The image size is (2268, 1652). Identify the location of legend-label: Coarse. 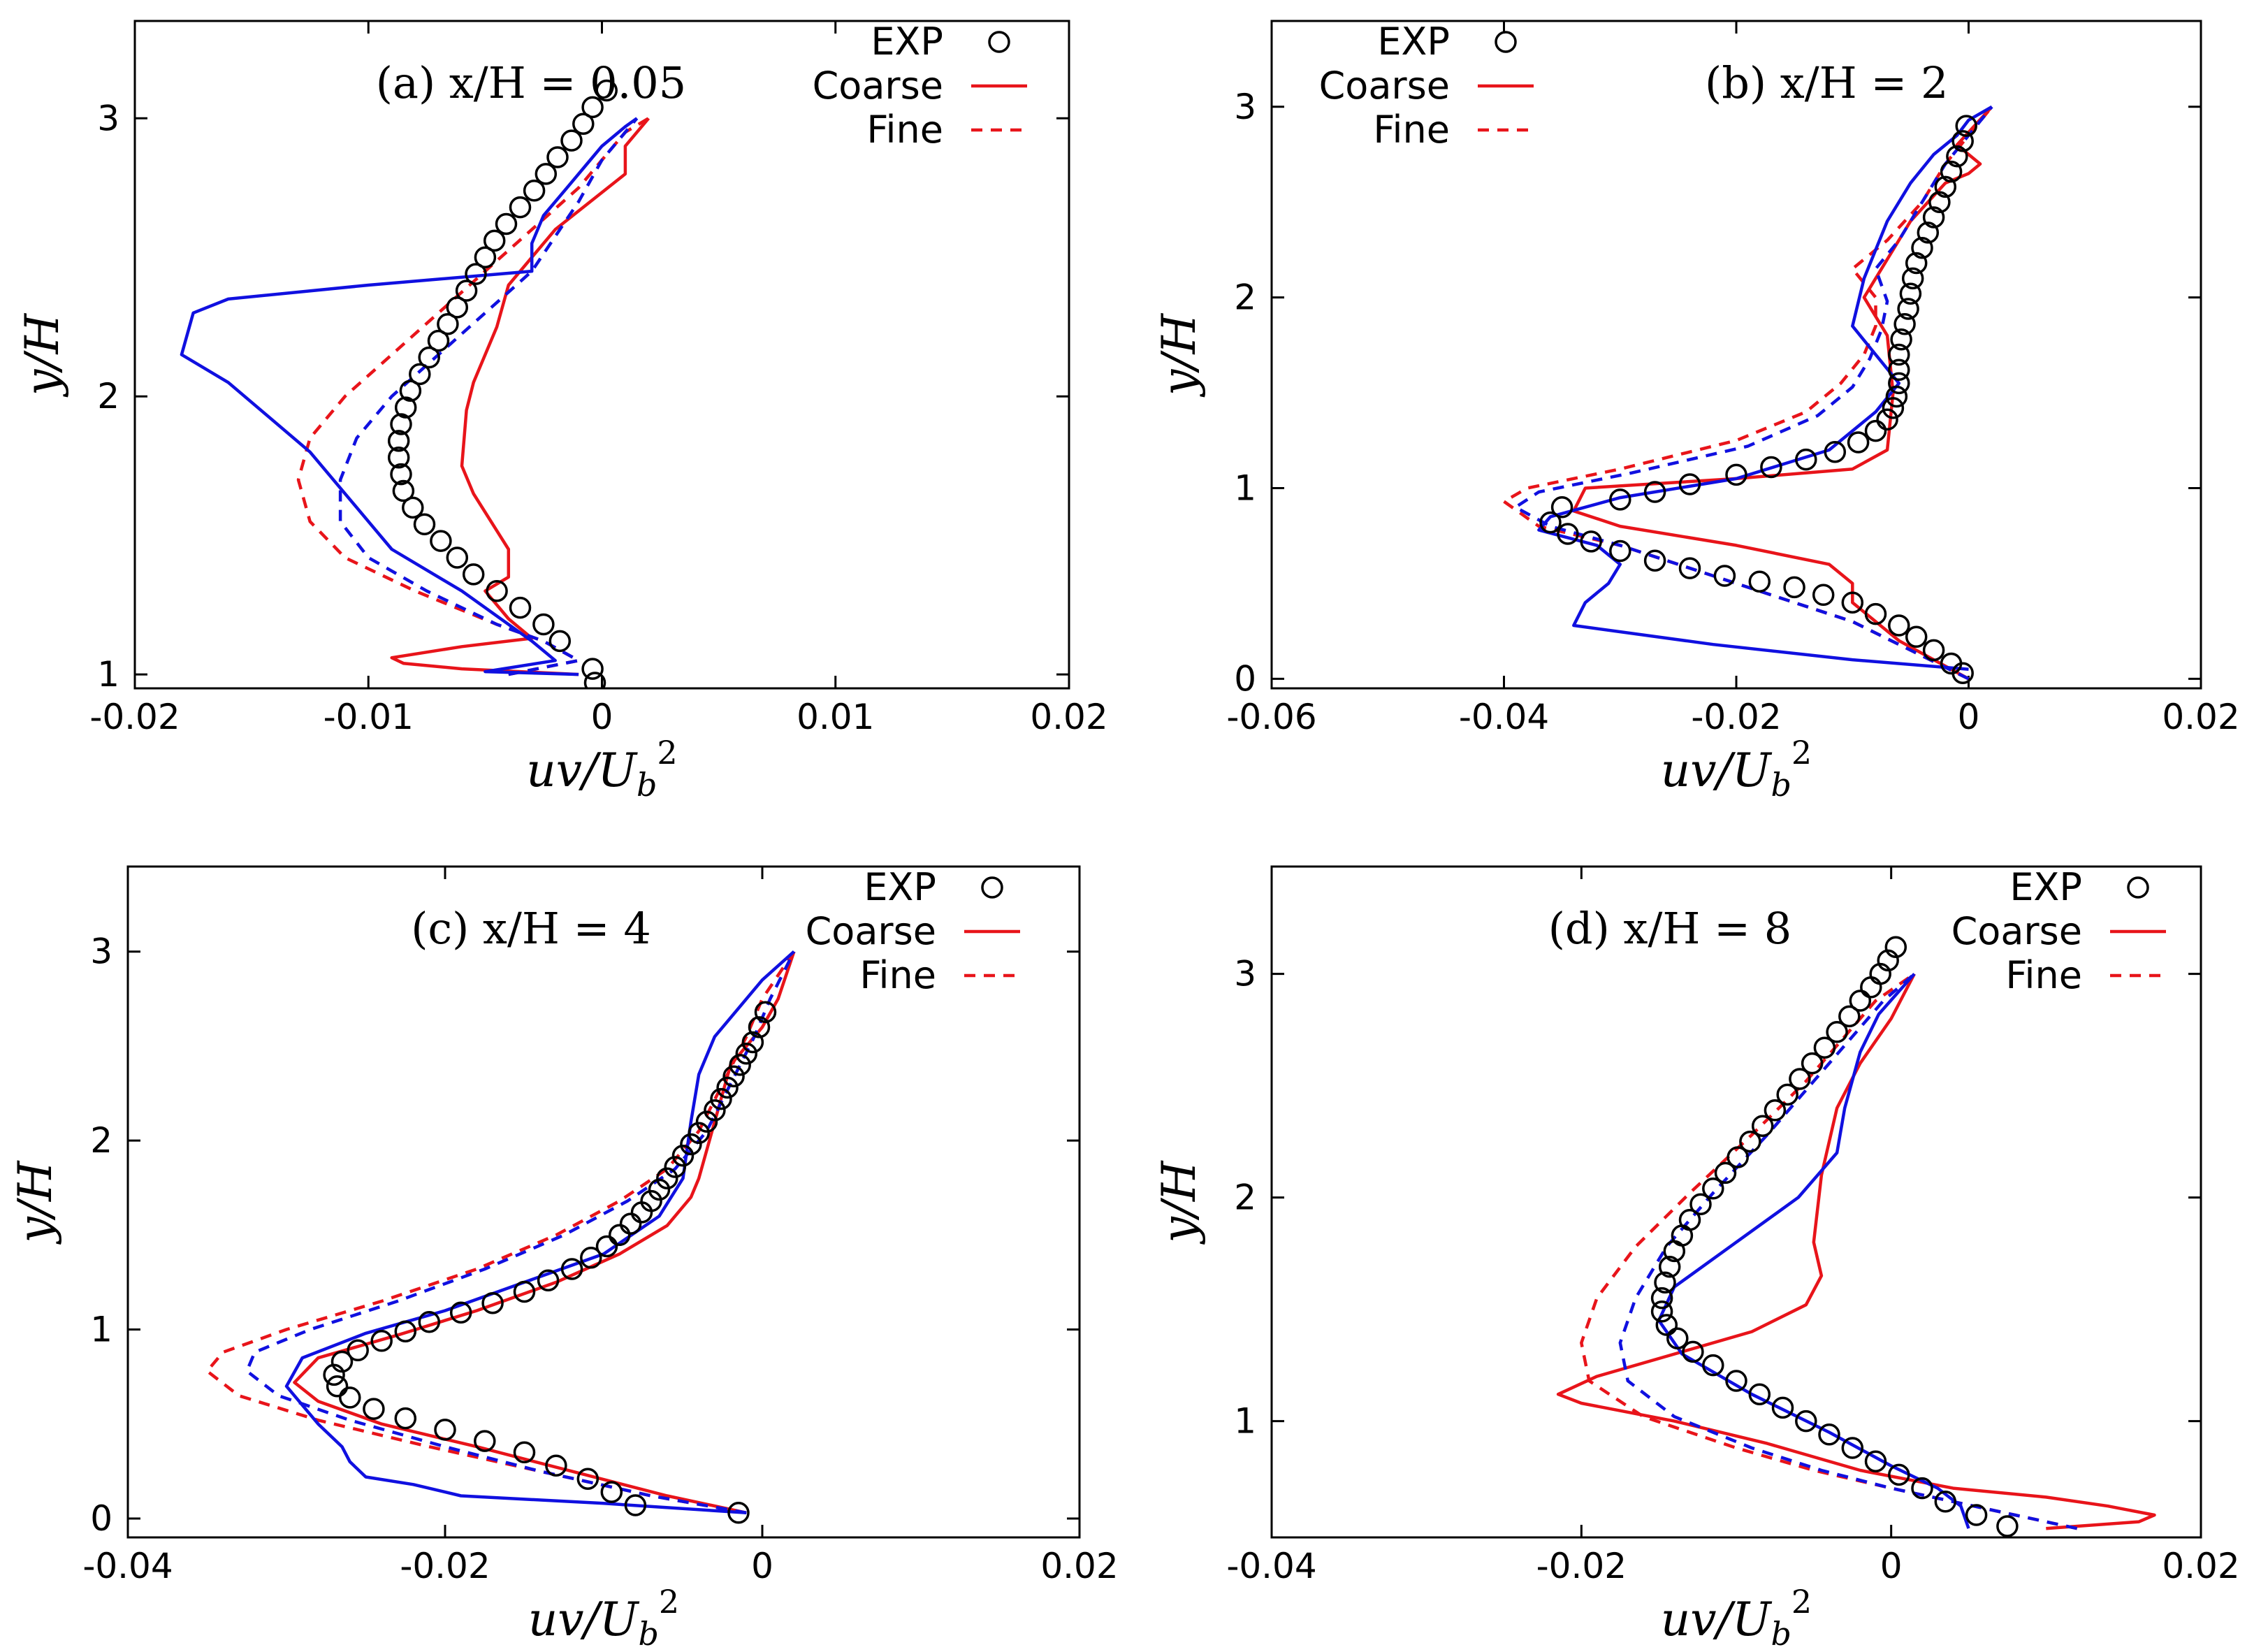
(1384, 86).